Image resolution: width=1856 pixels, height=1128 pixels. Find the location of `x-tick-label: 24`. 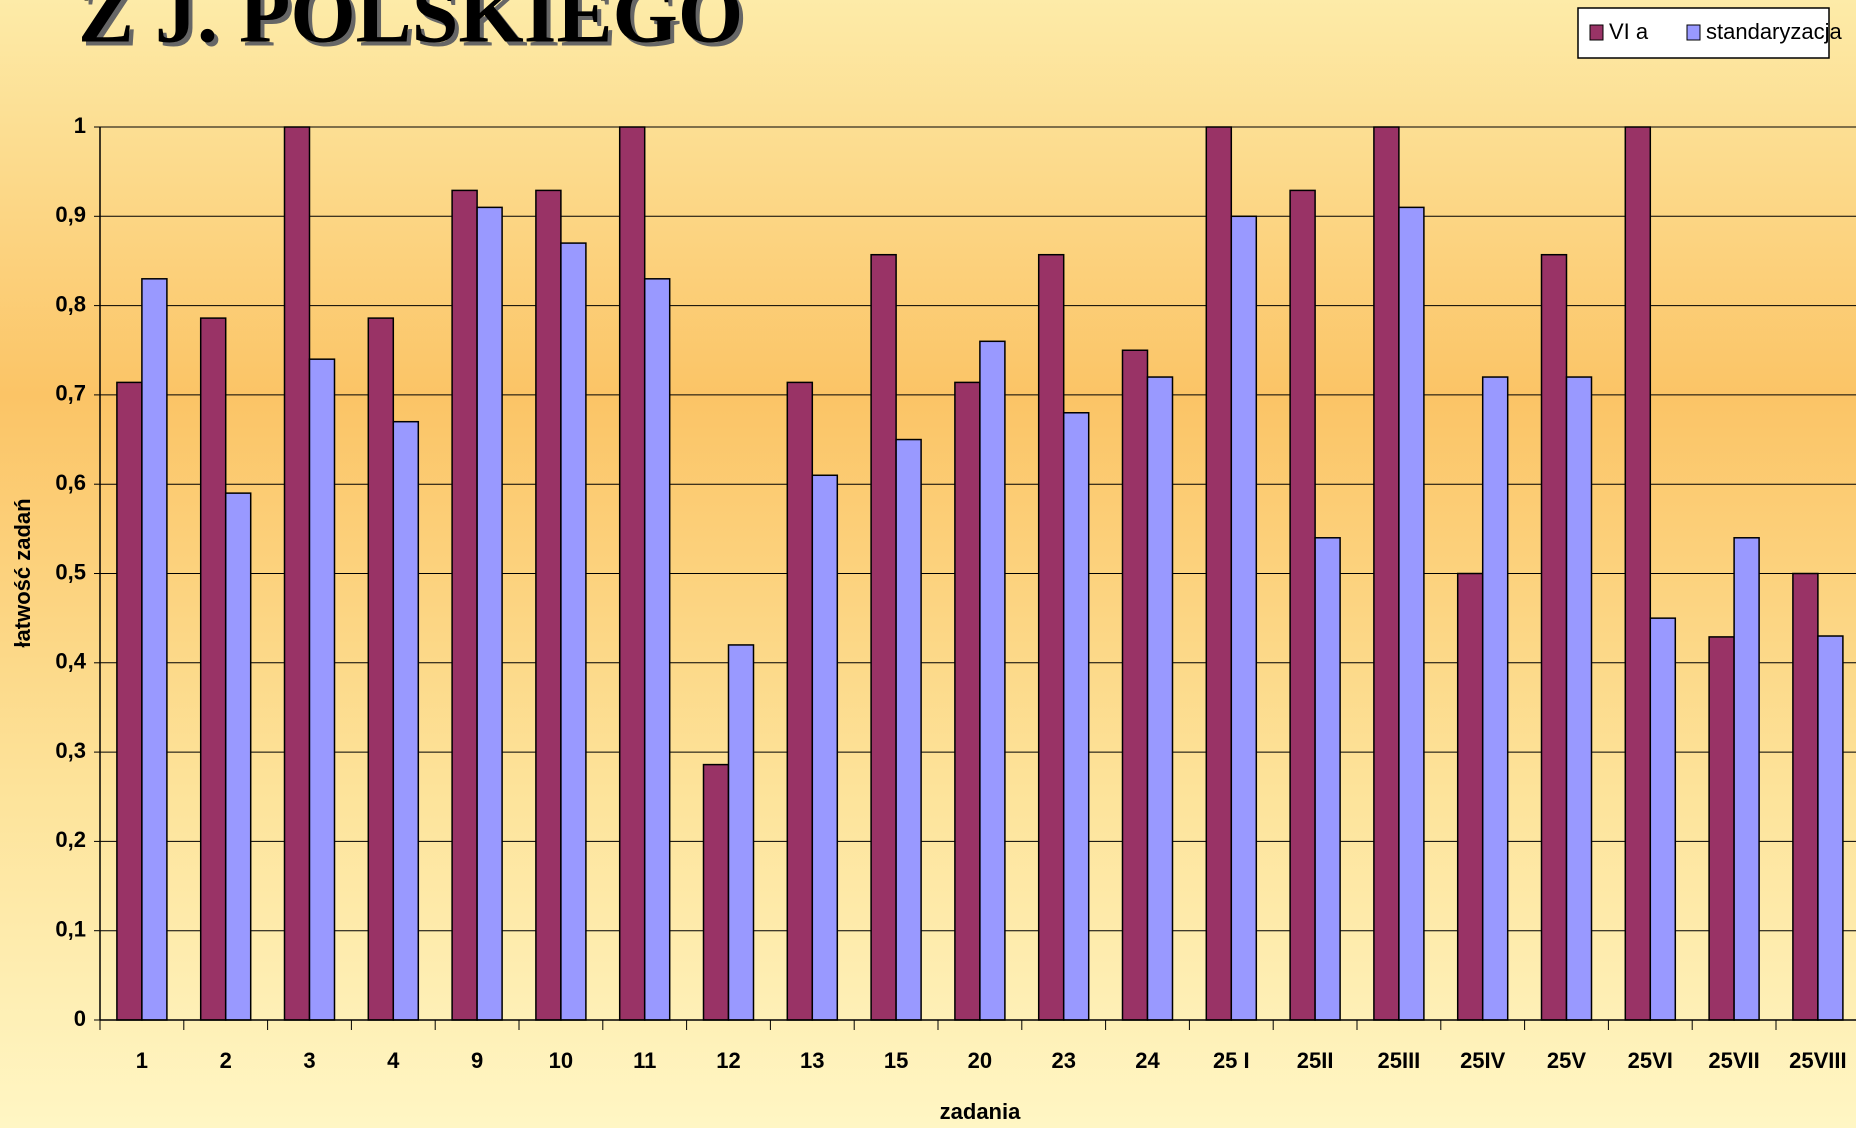

x-tick-label: 24 is located at coordinates (1147, 1060).